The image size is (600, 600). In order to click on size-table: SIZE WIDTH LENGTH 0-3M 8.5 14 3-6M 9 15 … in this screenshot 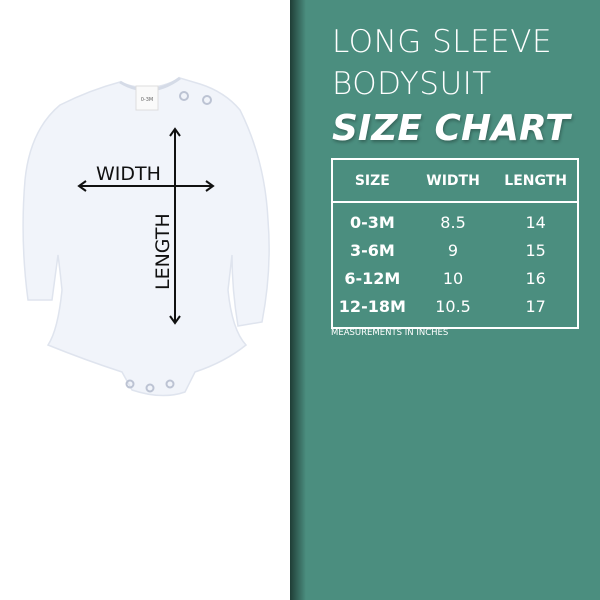, I will do `click(455, 243)`.